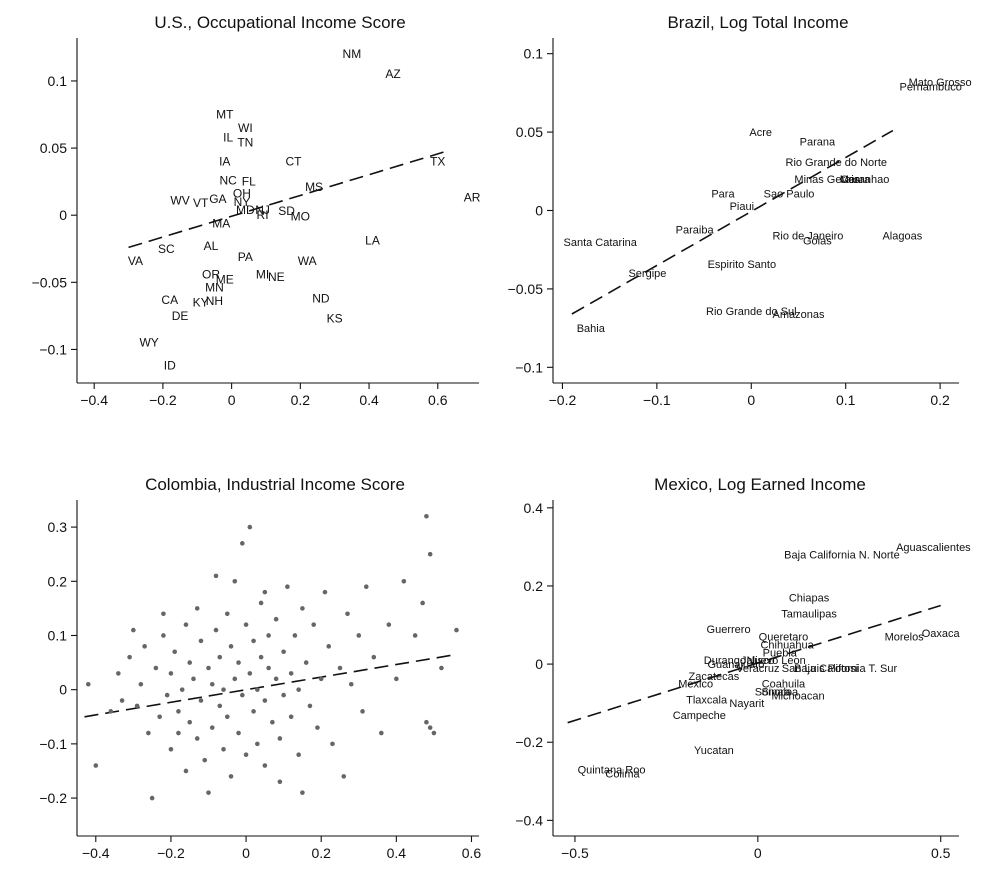 The width and height of the screenshot is (989, 869). I want to click on point-label: Para, so click(723, 194).